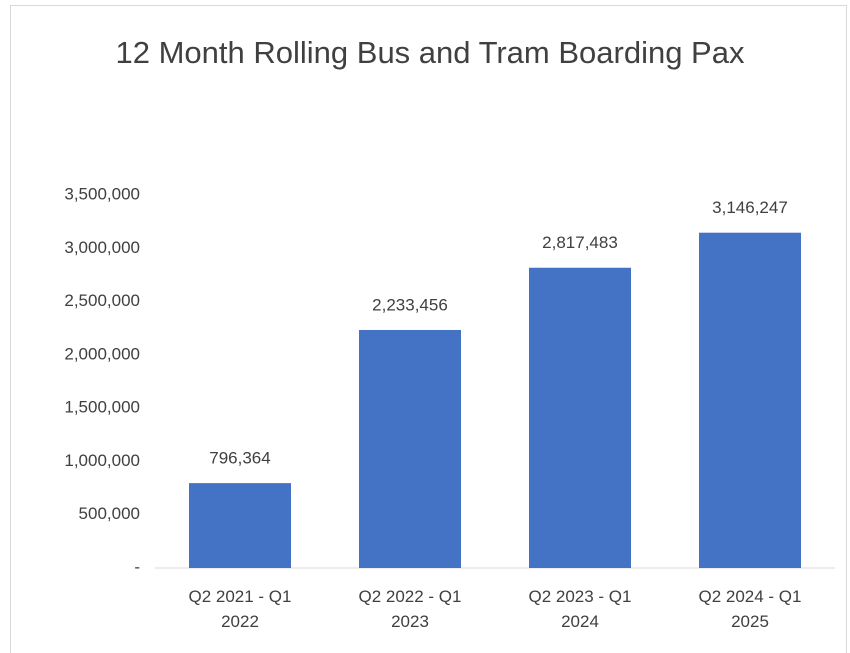 This screenshot has height=653, width=850. What do you see at coordinates (239, 458) in the screenshot?
I see `data-label: 796,364` at bounding box center [239, 458].